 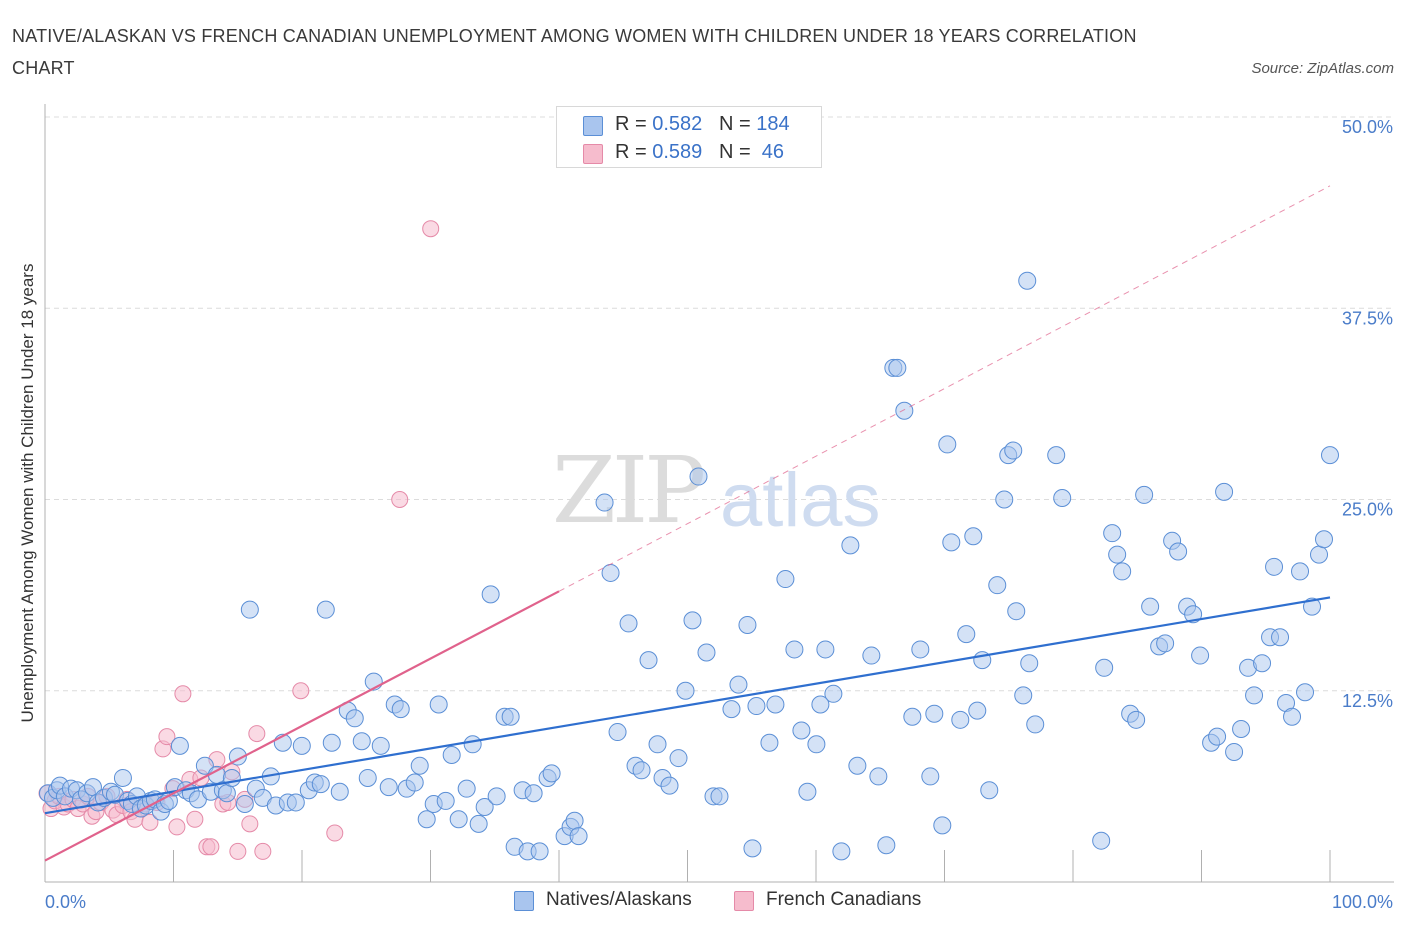 What do you see at coordinates (65, 902) in the screenshot?
I see `x-tick-label: 0.0%` at bounding box center [65, 902].